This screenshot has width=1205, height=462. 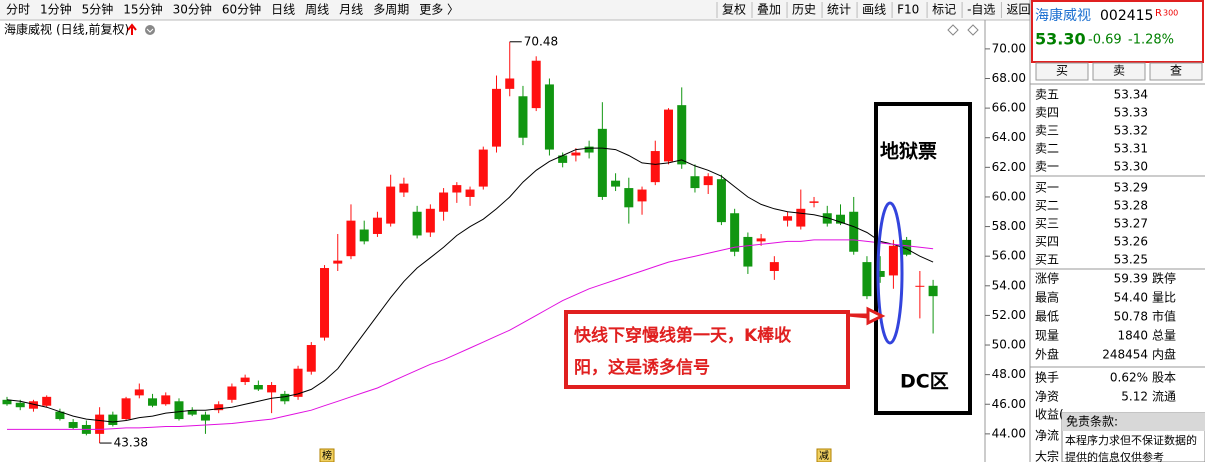 What do you see at coordinates (132, 29) in the screenshot?
I see `arrow-icon` at bounding box center [132, 29].